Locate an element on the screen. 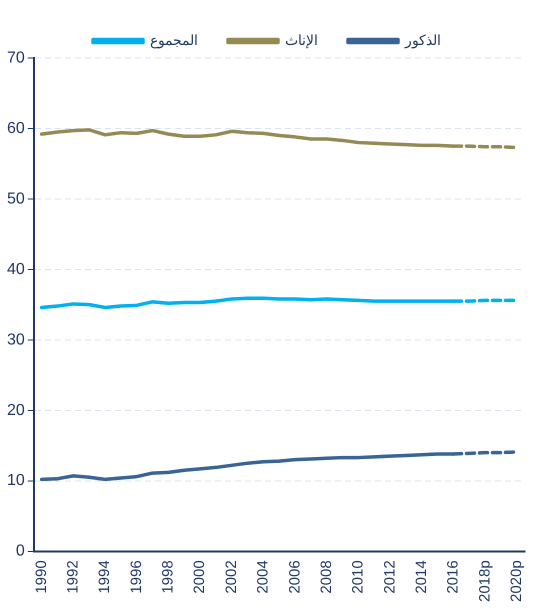 This screenshot has height=609, width=538. x-tick-label: 2006 is located at coordinates (295, 577).